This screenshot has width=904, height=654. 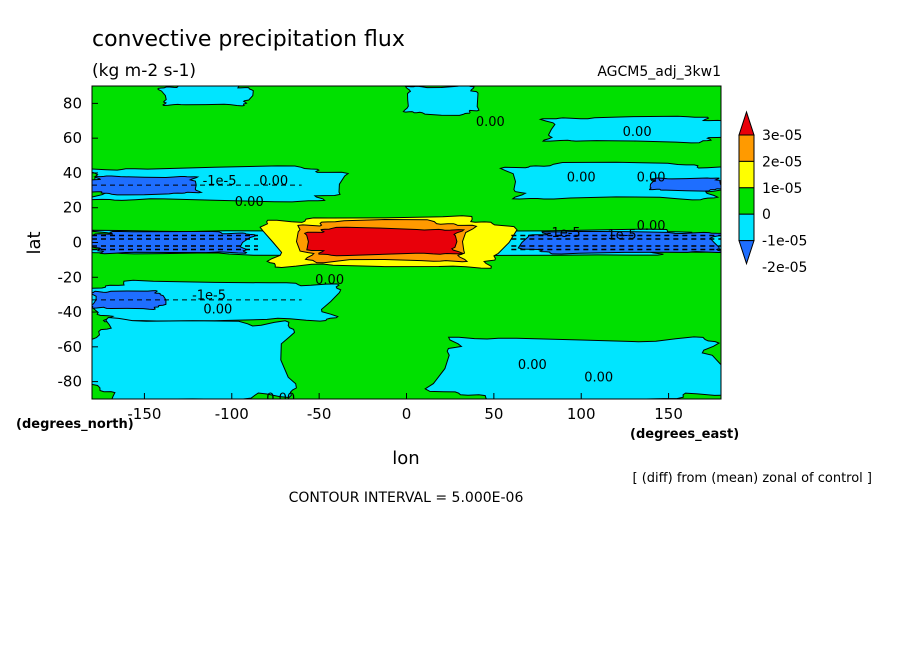 I want to click on contour-interval: CONTOUR INTERVAL = 5.000E-06, so click(x=406, y=498).